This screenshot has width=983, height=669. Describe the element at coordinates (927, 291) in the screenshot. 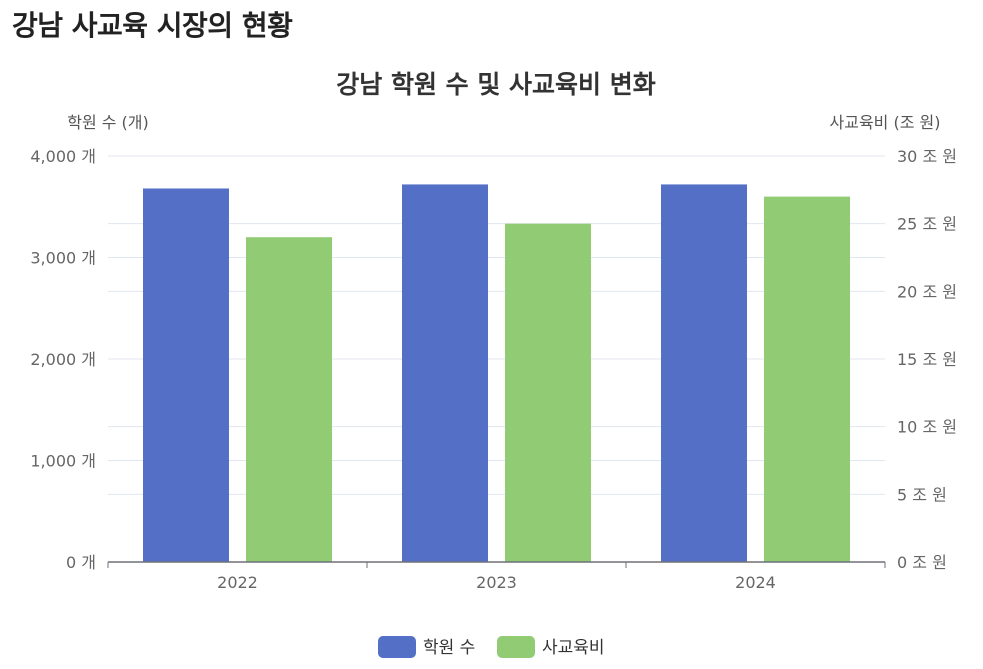

I see `right-tick-label: 20 조 원` at that location.